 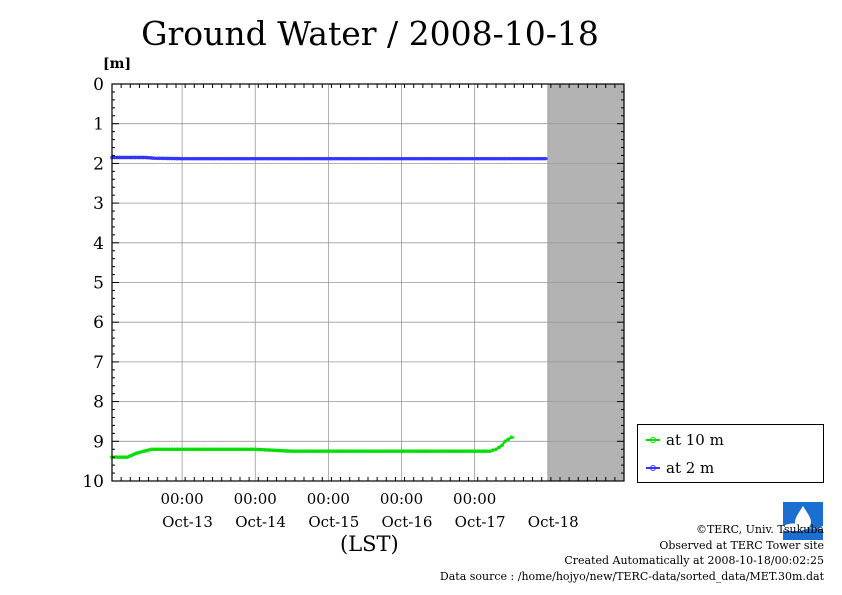 I want to click on x-tick-date: Oct-17, so click(x=480, y=522).